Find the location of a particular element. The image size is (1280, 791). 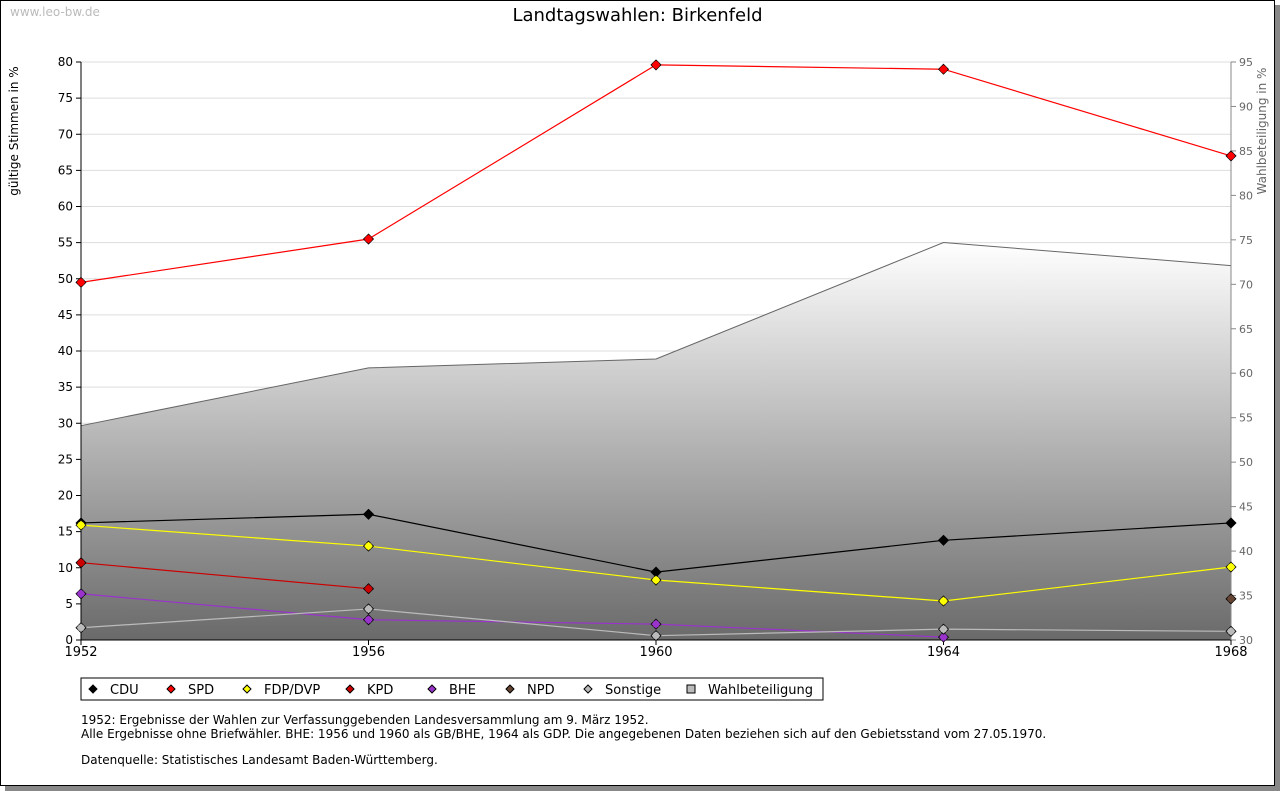

y-tick-label: 70 is located at coordinates (65, 134).